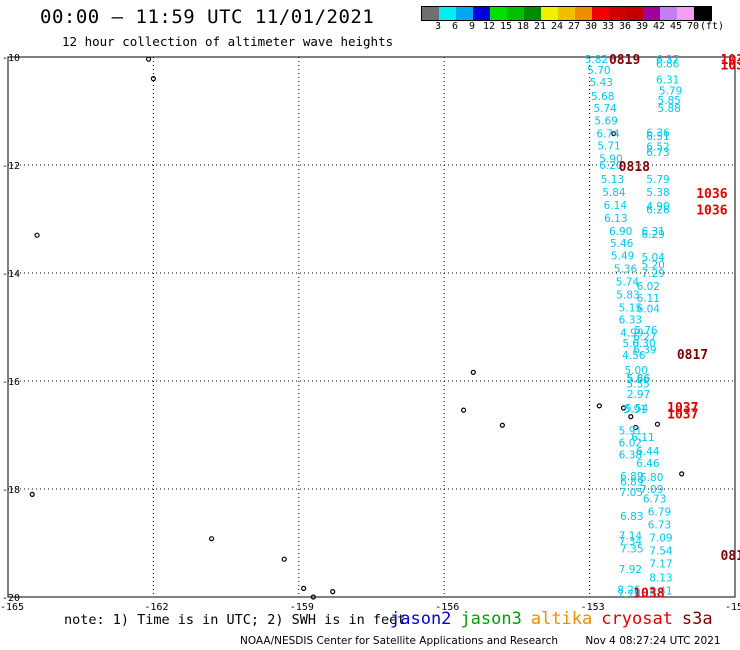 This screenshot has width=740, height=650. I want to click on swh-observation: 7.92, so click(630, 570).